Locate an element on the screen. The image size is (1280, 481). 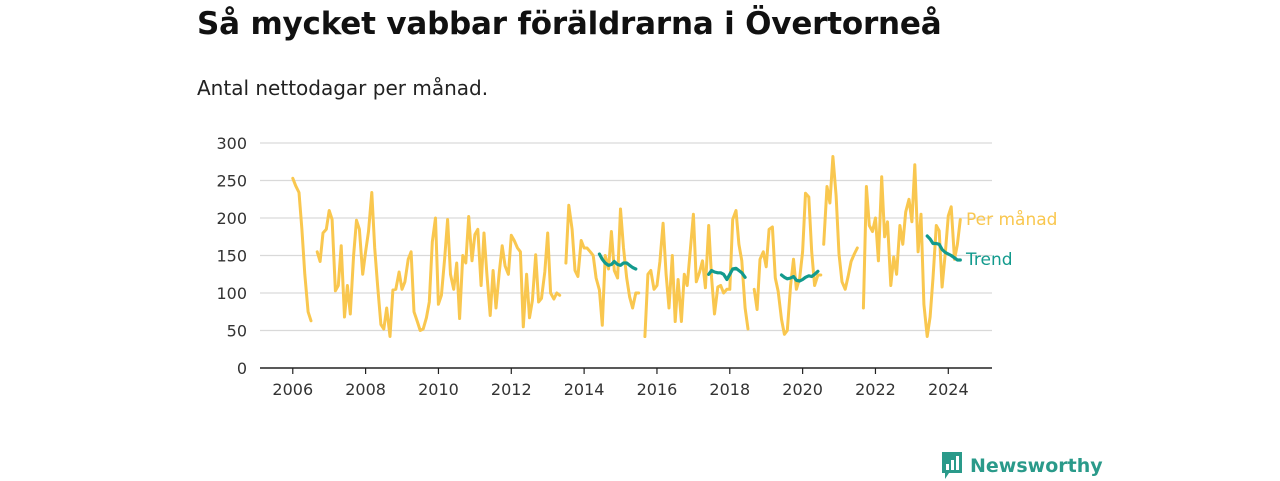
x-tick-label: 2022 is located at coordinates (875, 389).